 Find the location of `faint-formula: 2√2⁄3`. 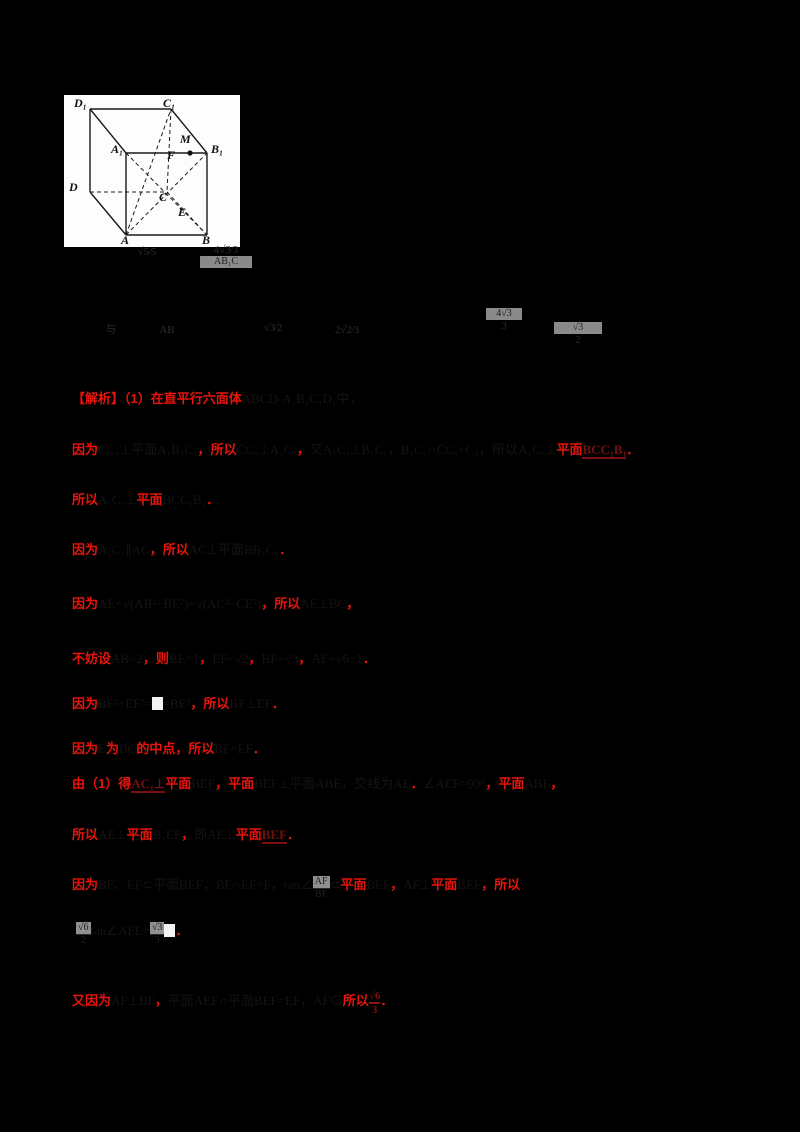

faint-formula: 2√2⁄3 is located at coordinates (347, 330).